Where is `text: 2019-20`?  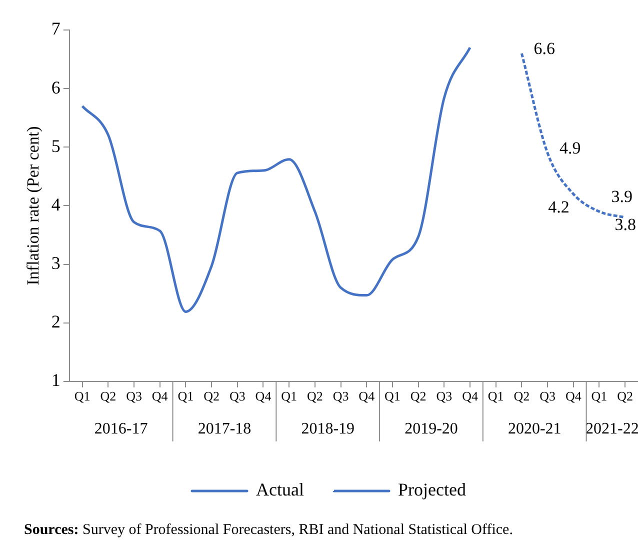 text: 2019-20 is located at coordinates (431, 429).